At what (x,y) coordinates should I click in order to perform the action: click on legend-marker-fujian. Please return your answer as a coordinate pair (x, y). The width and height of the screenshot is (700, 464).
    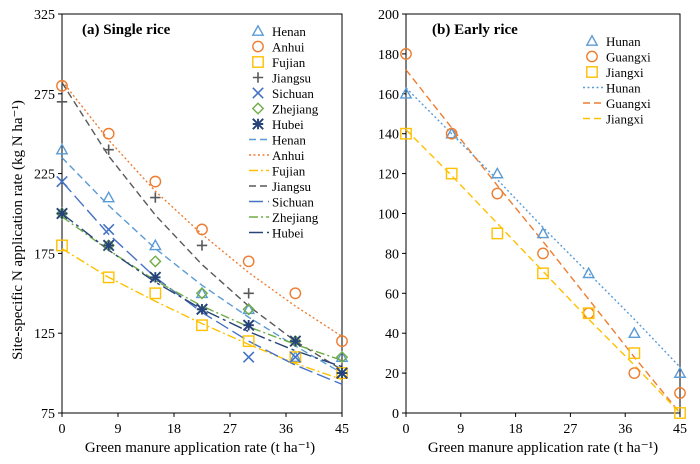
    Looking at the image, I should click on (258, 62).